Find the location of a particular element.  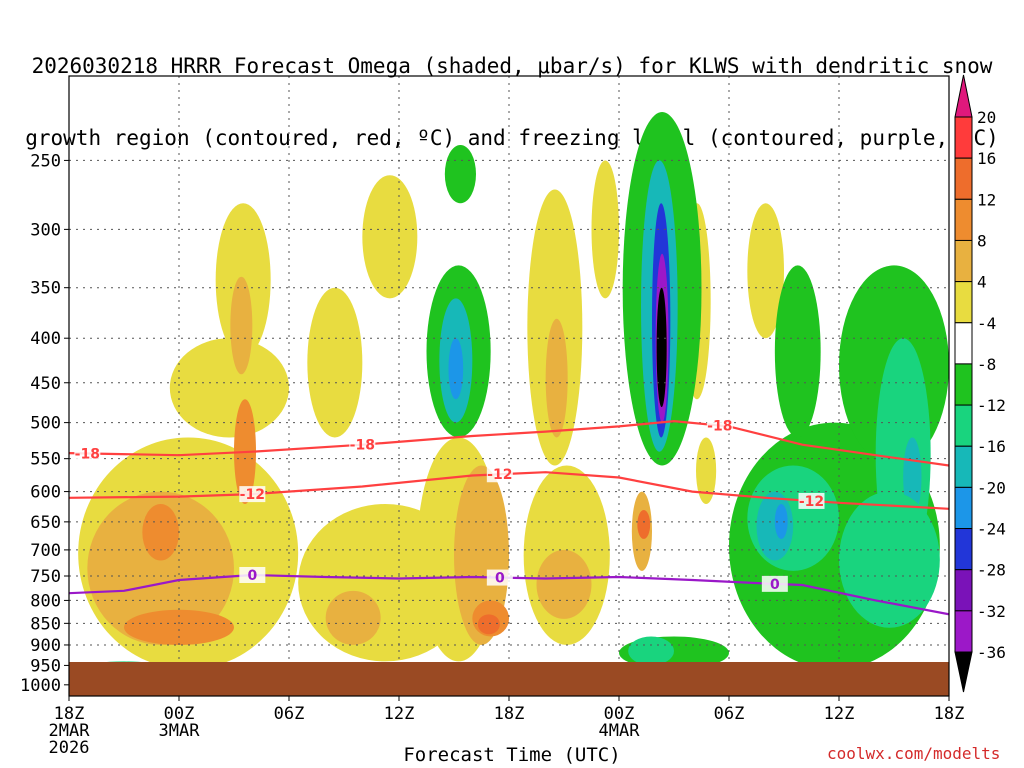

y-tick-label: 650 is located at coordinates (45, 523).